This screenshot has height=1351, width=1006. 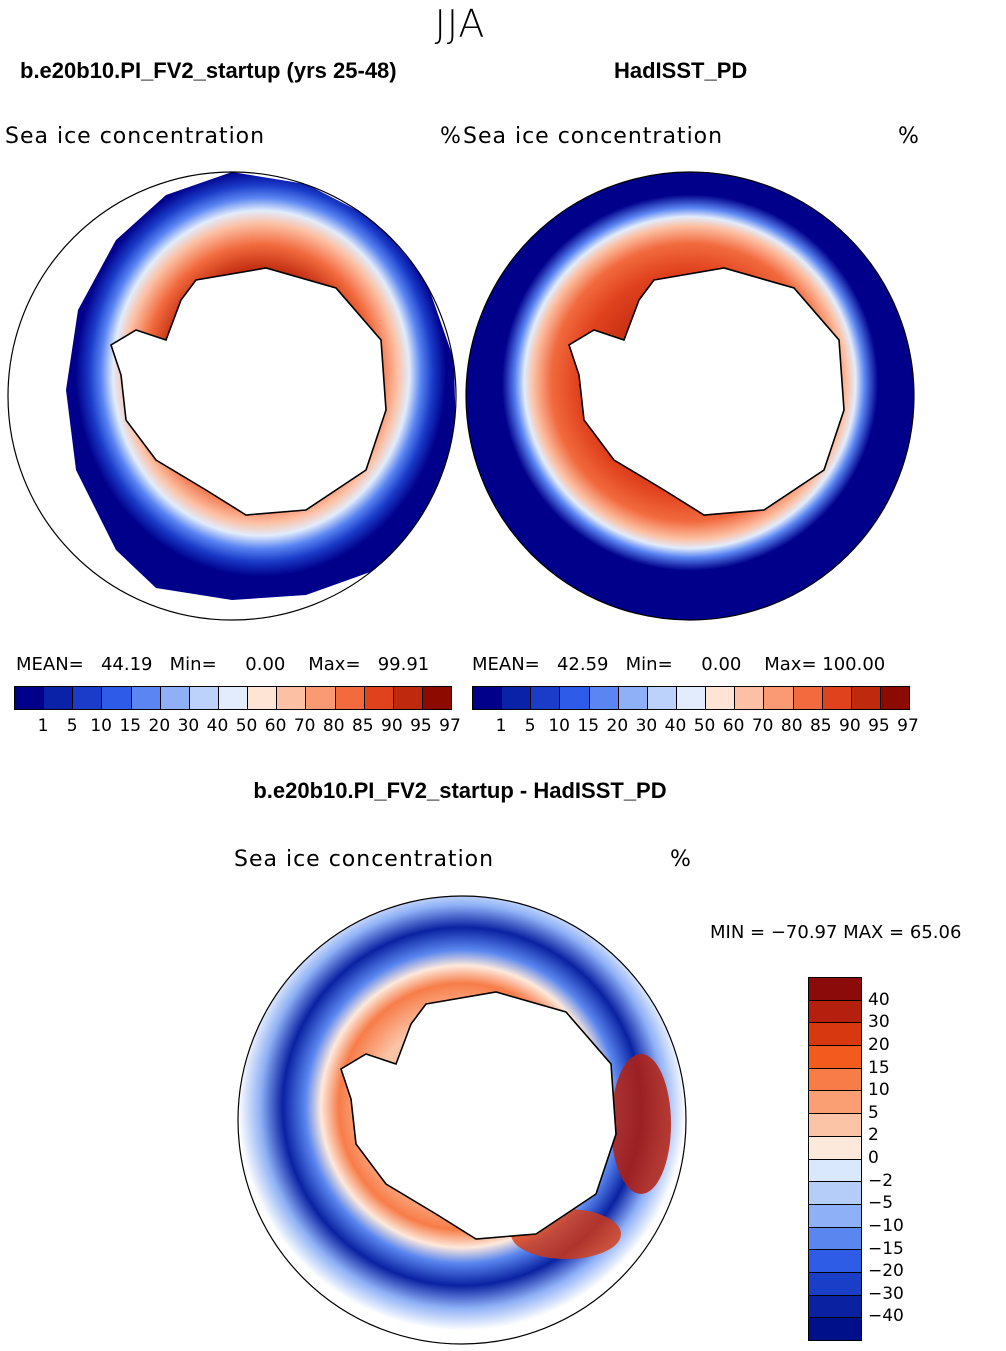 What do you see at coordinates (193, 664) in the screenshot?
I see `left-min-label: Min=` at bounding box center [193, 664].